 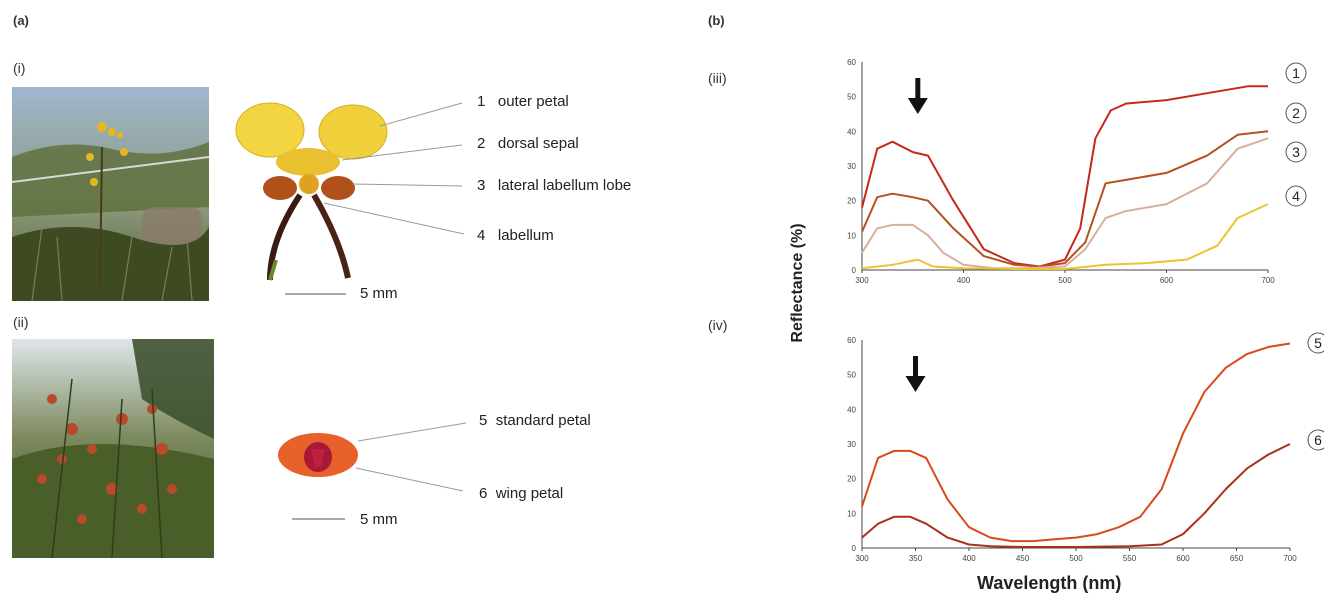 I want to click on x-tick-label: 450, so click(x=1023, y=558).